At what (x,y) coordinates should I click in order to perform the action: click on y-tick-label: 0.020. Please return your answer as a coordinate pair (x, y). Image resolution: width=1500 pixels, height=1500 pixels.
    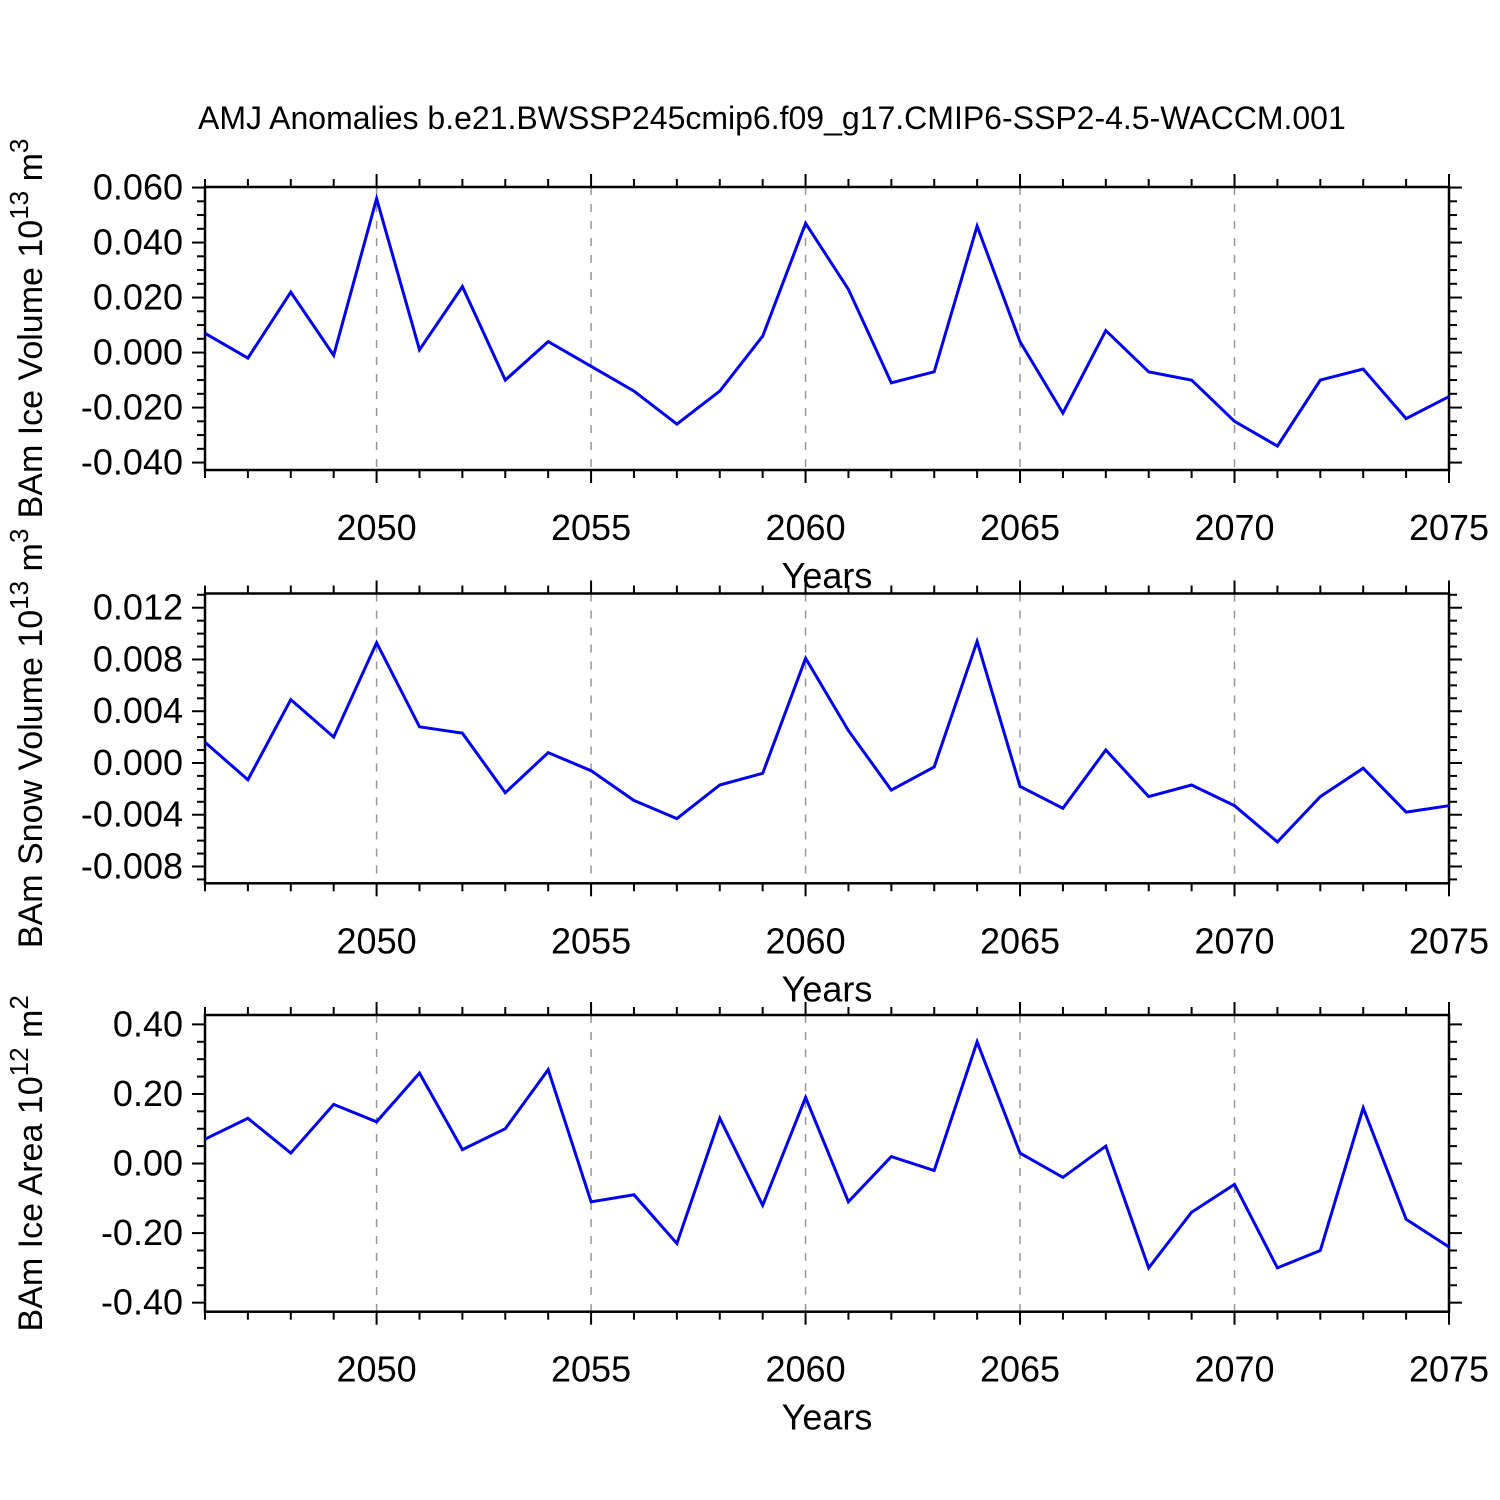
    Looking at the image, I should click on (138, 297).